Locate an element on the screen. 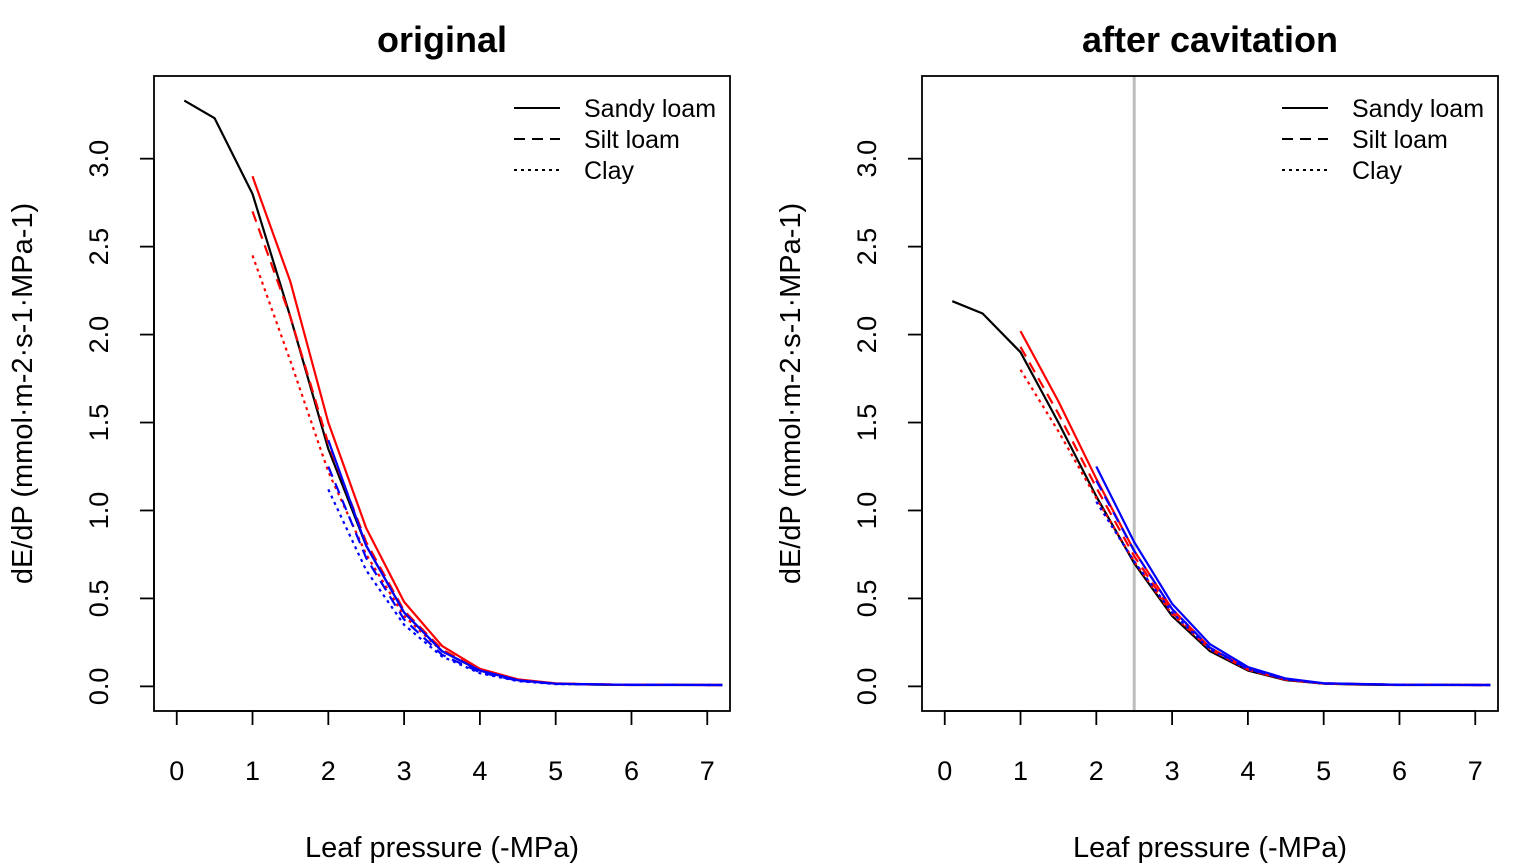 This screenshot has height=864, width=1536. chart-title: after cavitation is located at coordinates (1210, 39).